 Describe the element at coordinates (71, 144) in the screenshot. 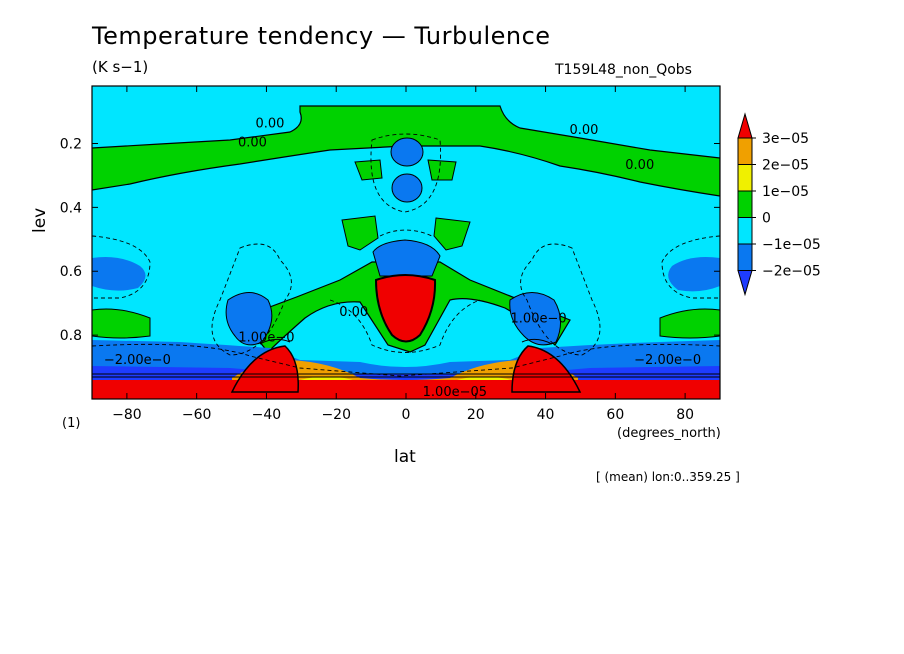

I see `y-tick-label: 0.2` at that location.